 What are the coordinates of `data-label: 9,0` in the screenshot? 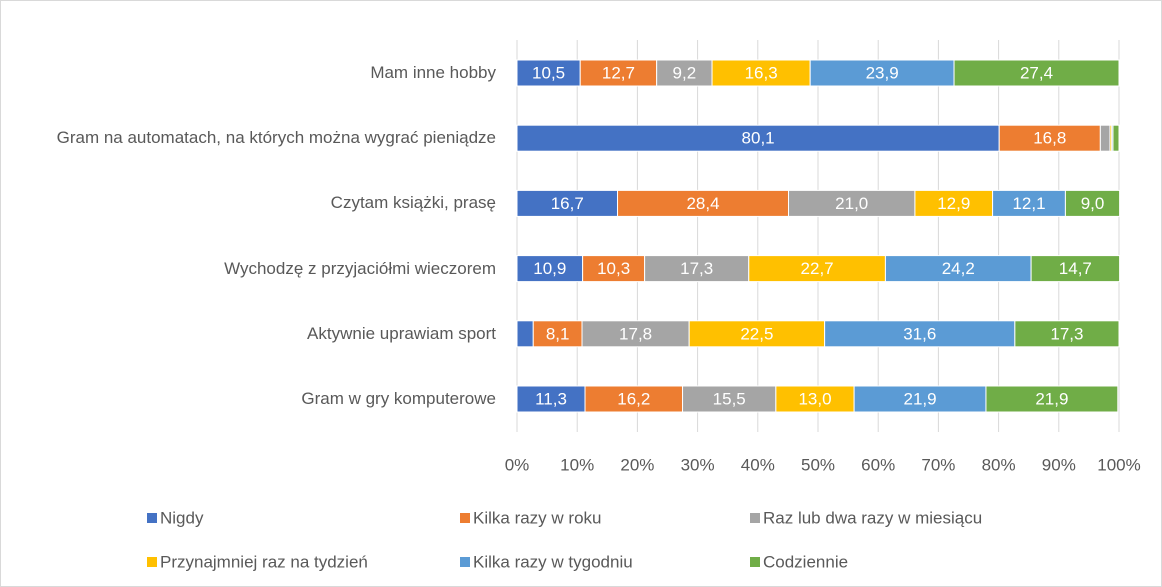 It's located at (1093, 203).